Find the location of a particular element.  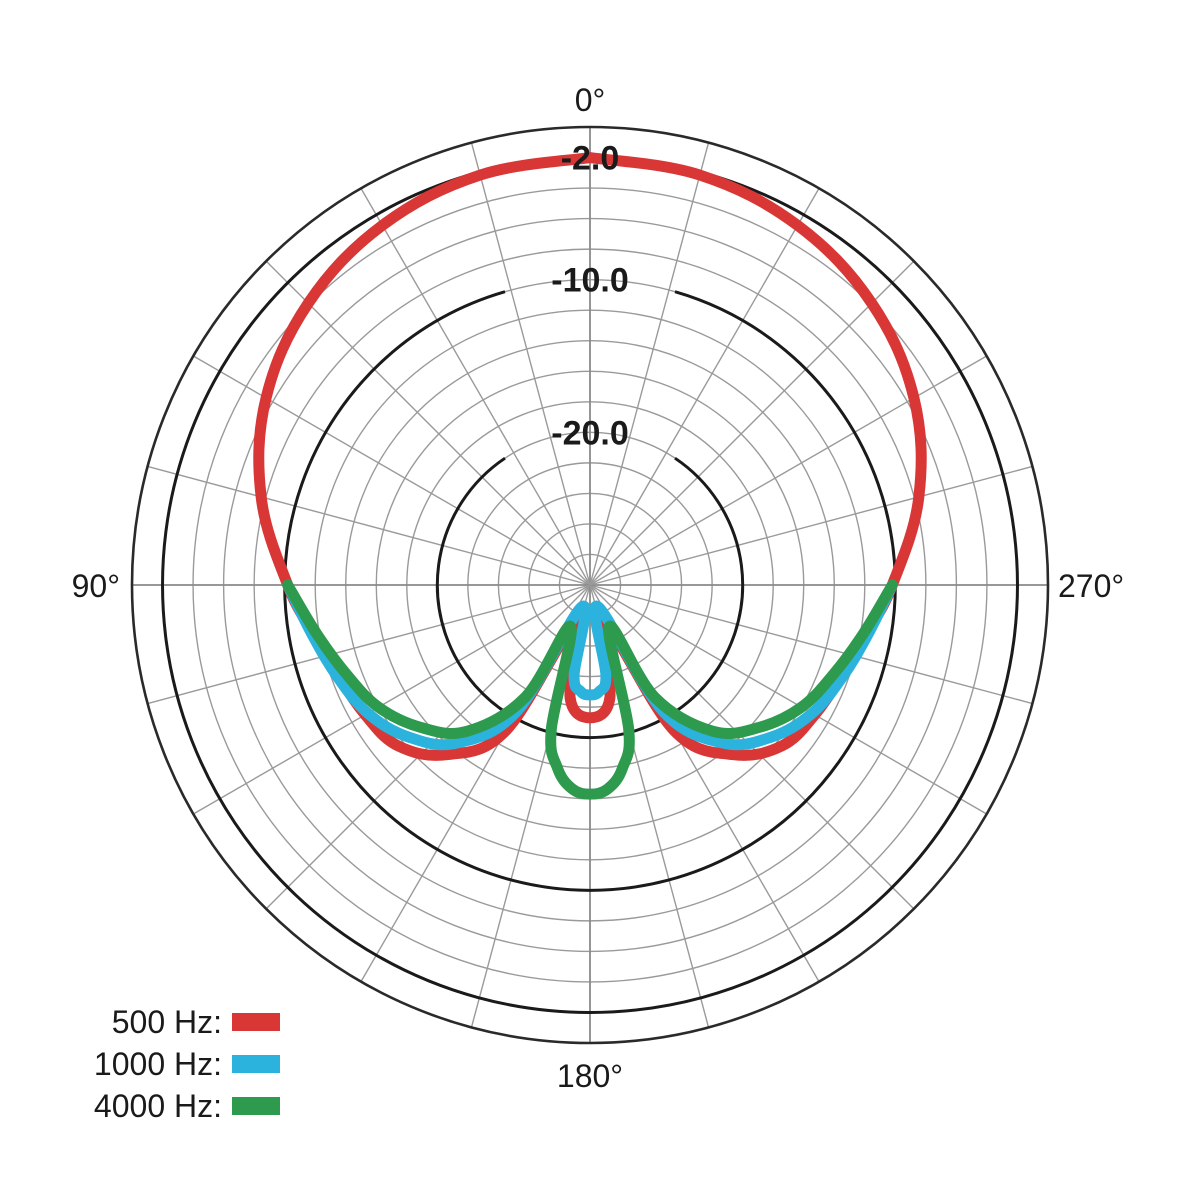

legend-label: 1000 Hz: is located at coordinates (158, 1064).